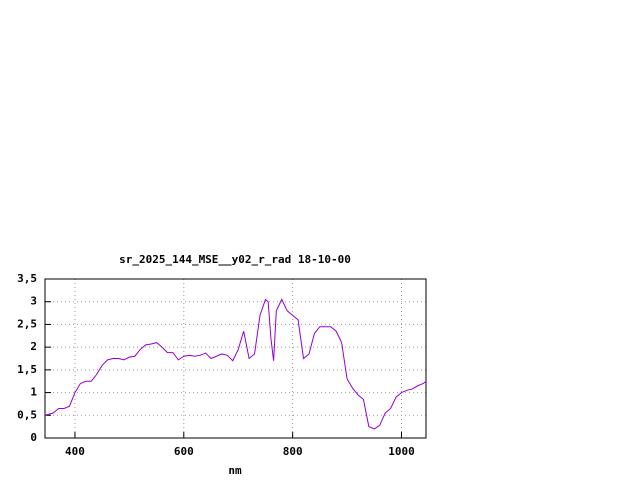 The image size is (640, 480). What do you see at coordinates (235, 259) in the screenshot?
I see `chart-title: sr_2025_144_MSE__y02_r_rad 18-10-00` at bounding box center [235, 259].